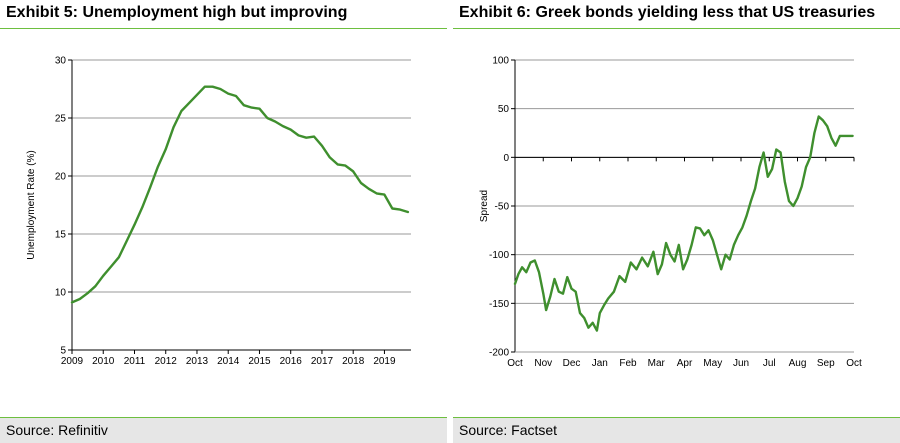 Image resolution: width=900 pixels, height=443 pixels. I want to click on x-tick-label: Aug, so click(798, 363).